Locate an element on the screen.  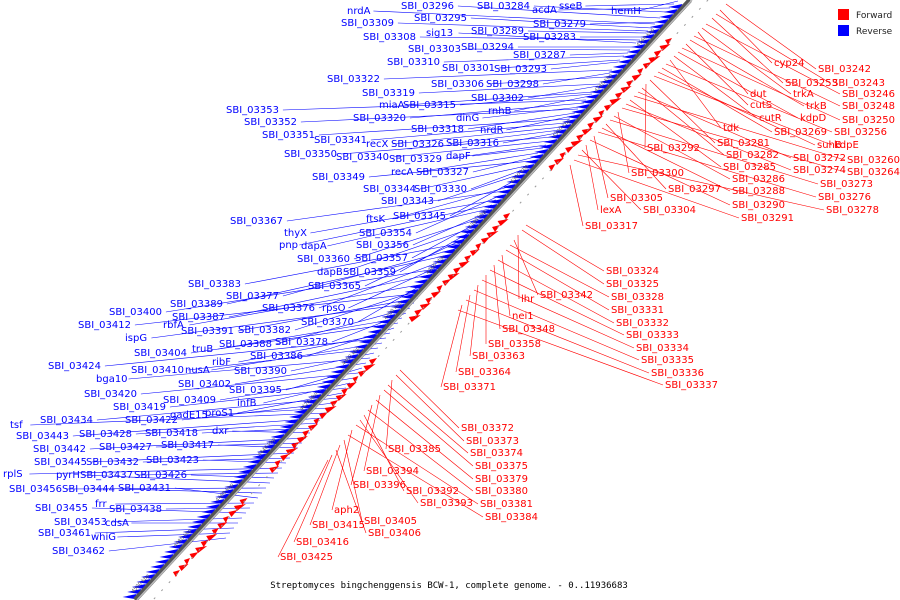
gene-label: SBI_03424 is located at coordinates (74, 366).